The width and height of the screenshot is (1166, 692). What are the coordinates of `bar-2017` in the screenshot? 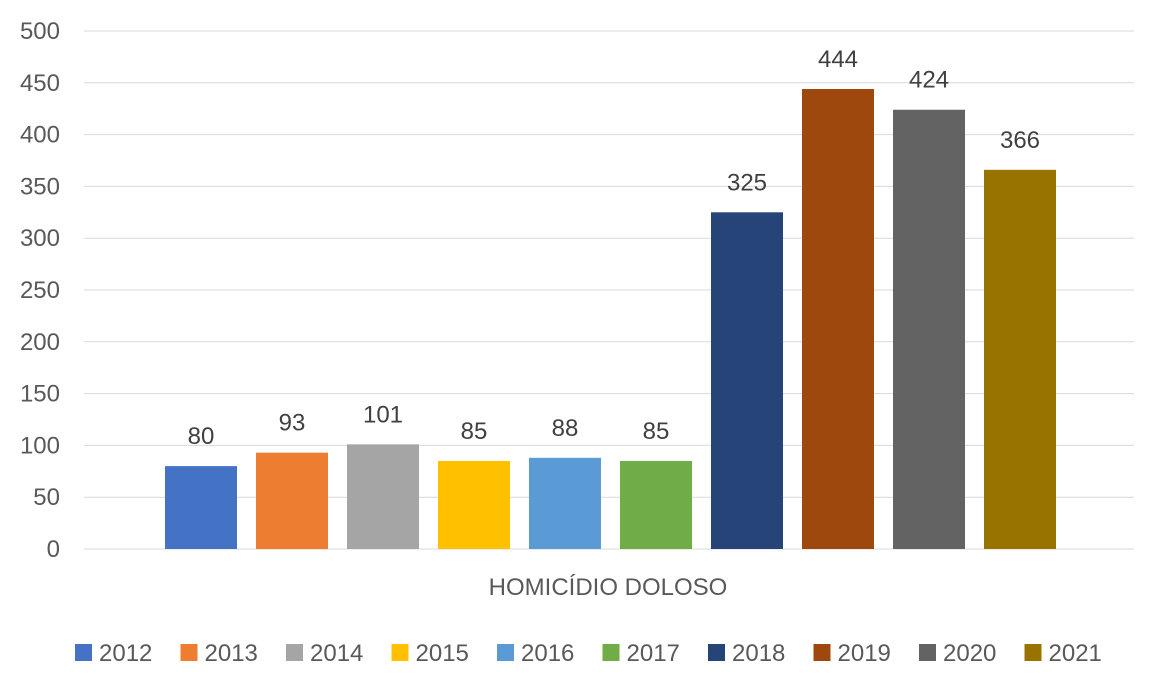 It's located at (656, 504).